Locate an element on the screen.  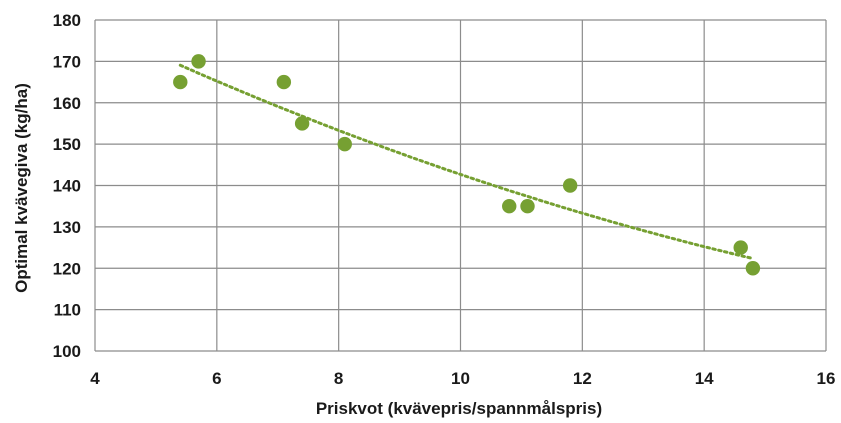
x-tick-label: 14 is located at coordinates (704, 378).